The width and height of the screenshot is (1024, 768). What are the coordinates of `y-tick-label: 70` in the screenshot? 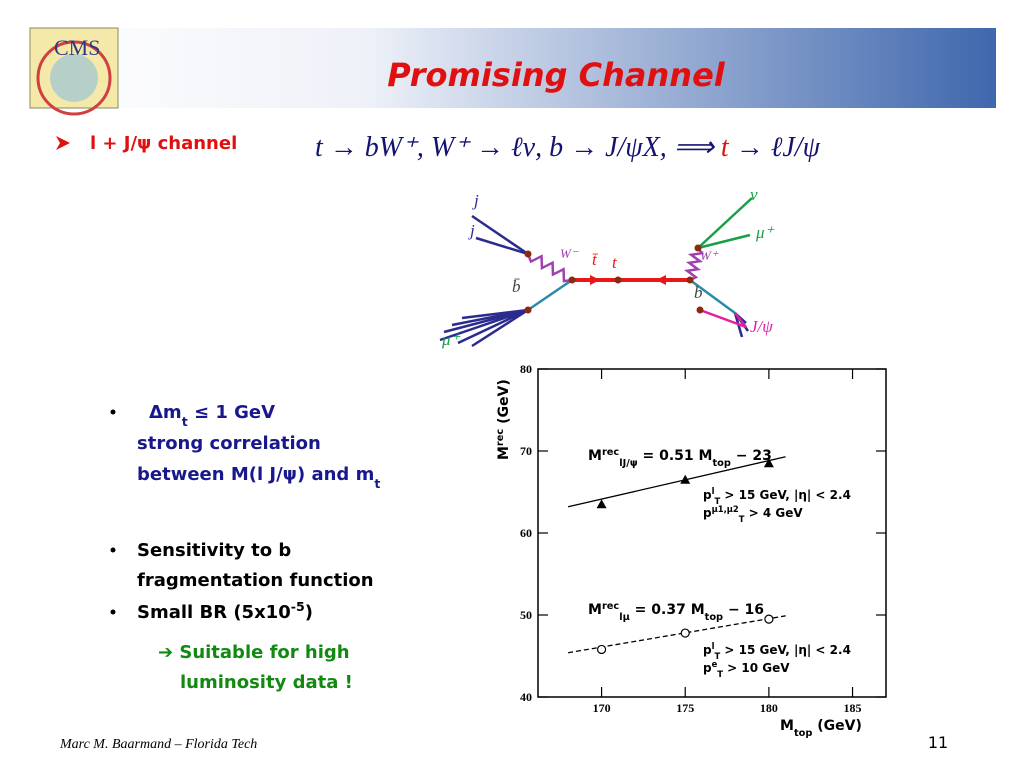 It's located at (526, 451).